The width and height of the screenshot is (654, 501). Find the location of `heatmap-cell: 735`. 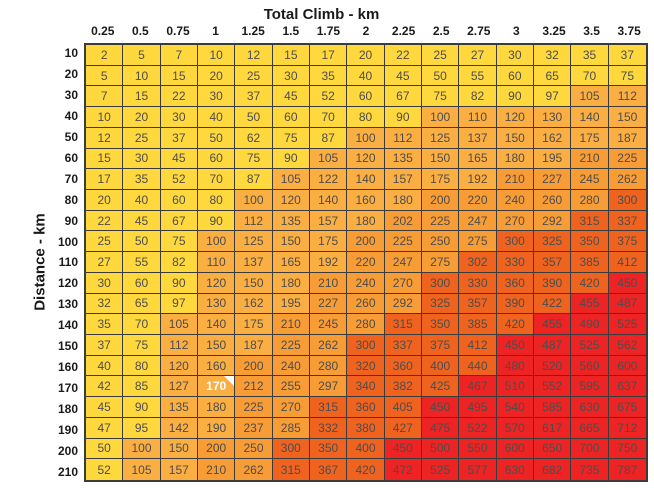

heatmap-cell: 735 is located at coordinates (590, 469).